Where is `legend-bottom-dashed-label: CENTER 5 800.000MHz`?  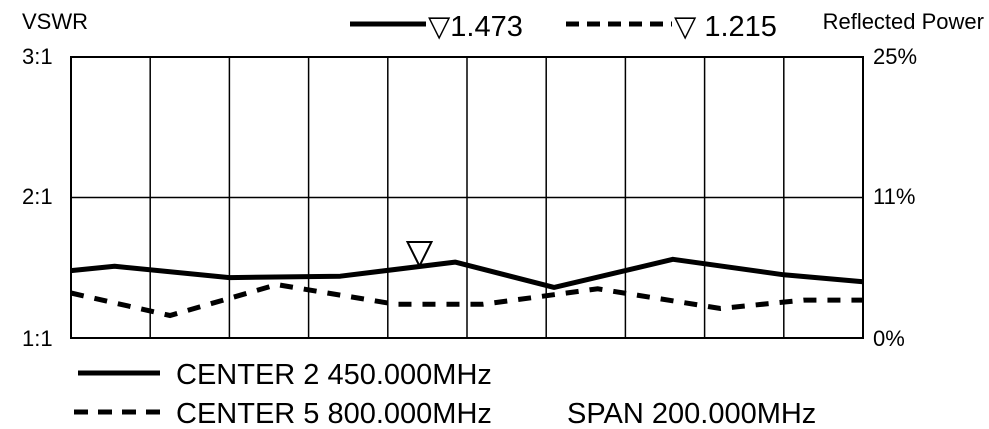
legend-bottom-dashed-label: CENTER 5 800.000MHz is located at coordinates (334, 413).